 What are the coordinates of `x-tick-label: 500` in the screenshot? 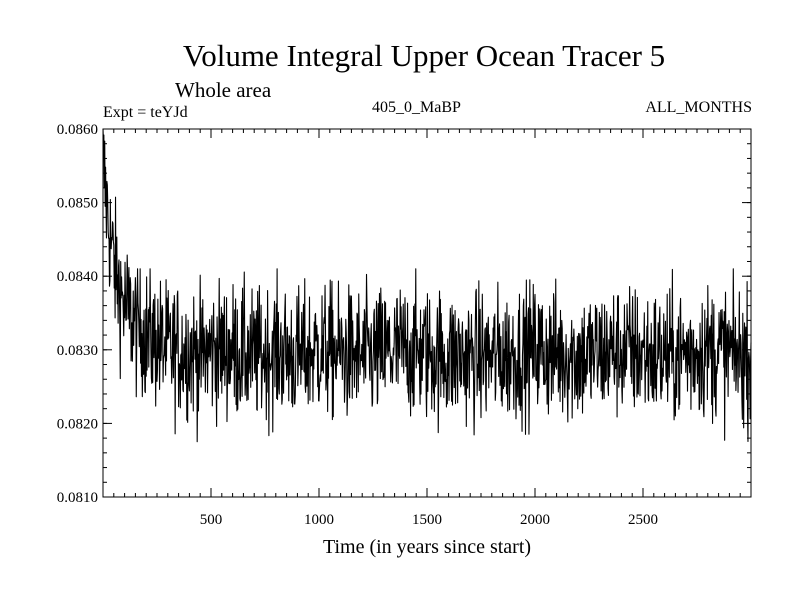 It's located at (211, 520).